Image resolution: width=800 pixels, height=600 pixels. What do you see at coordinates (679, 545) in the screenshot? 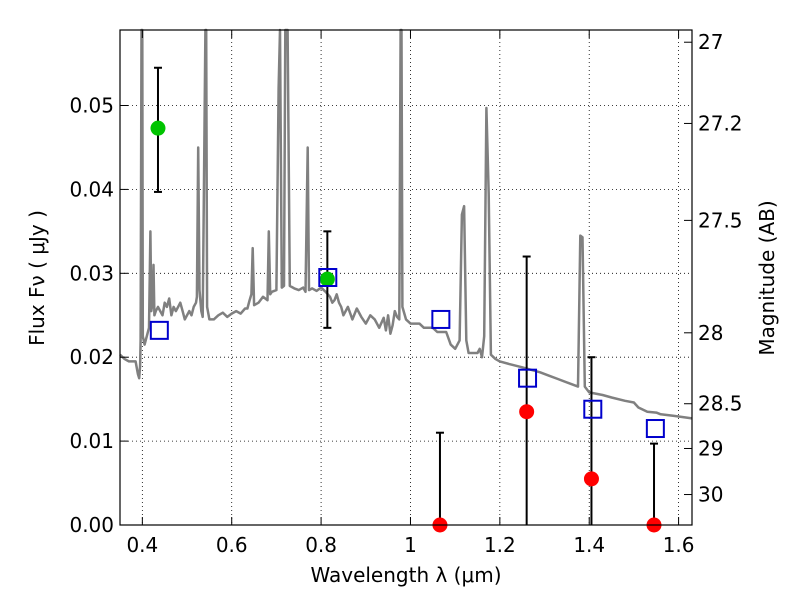
I see `x-tick-label: 1.6` at bounding box center [679, 545].